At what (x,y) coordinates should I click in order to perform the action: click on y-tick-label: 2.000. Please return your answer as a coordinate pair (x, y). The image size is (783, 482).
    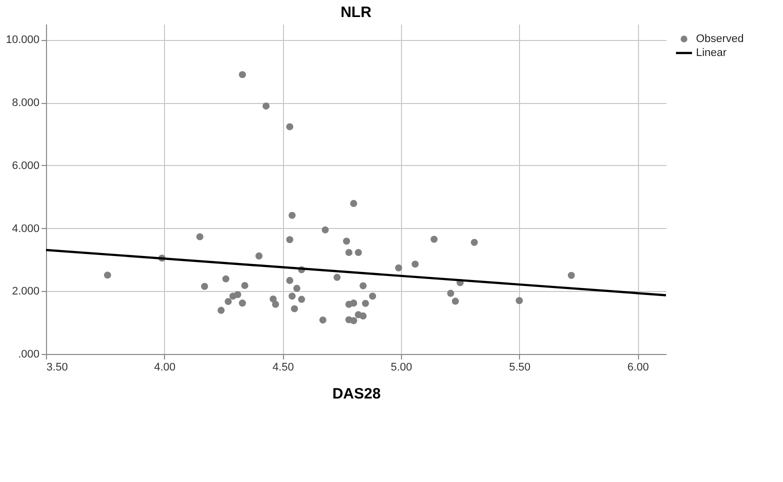
    Looking at the image, I should click on (26, 292).